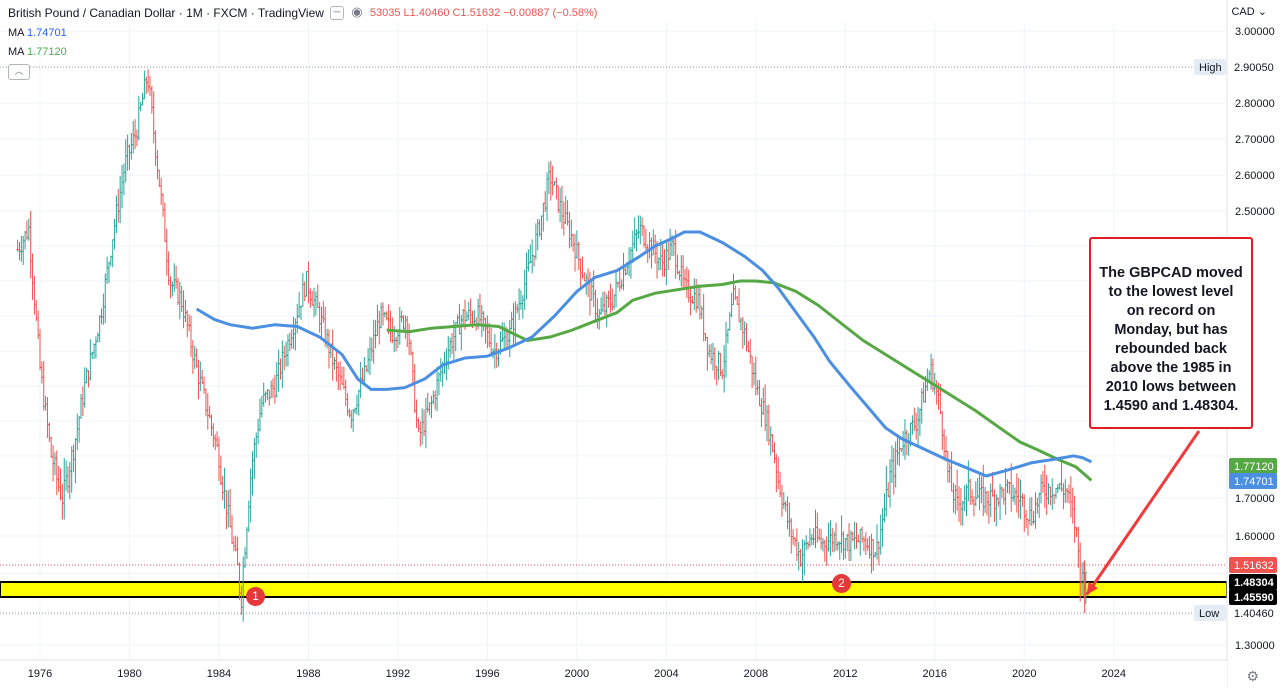 This screenshot has height=688, width=1285. I want to click on ma-label: MA, so click(16, 52).